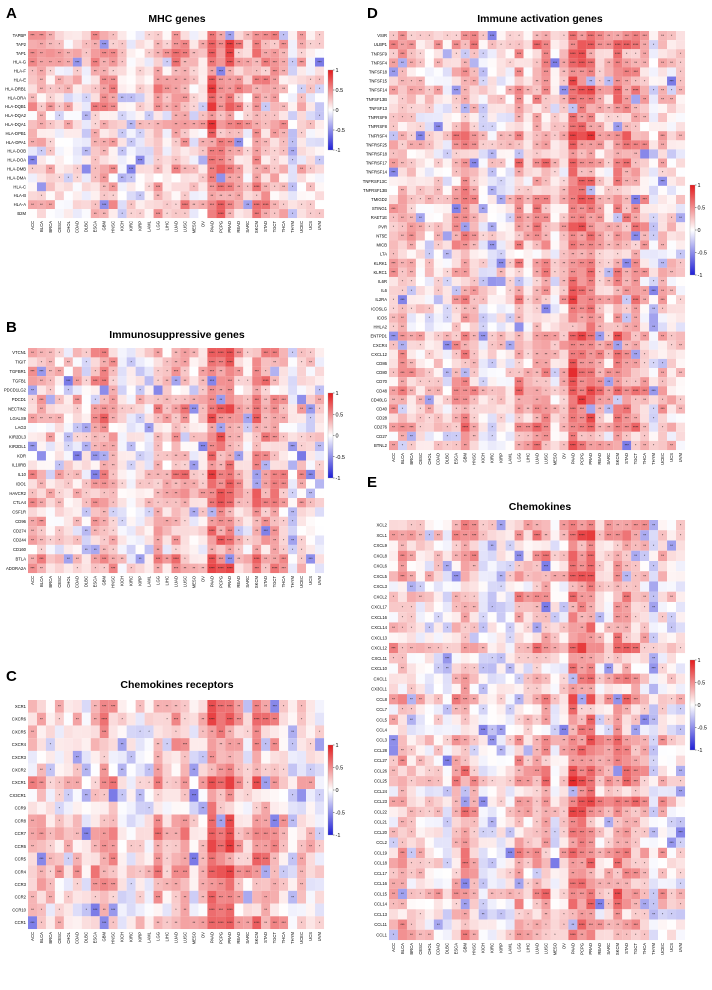  Describe the element at coordinates (330, 435) in the screenshot. I see `colorbar` at that location.